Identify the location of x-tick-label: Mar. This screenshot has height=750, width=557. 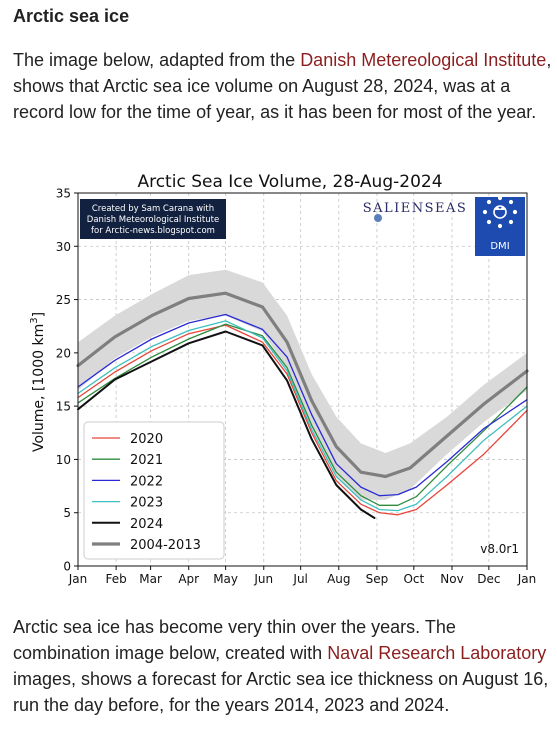
(150, 579).